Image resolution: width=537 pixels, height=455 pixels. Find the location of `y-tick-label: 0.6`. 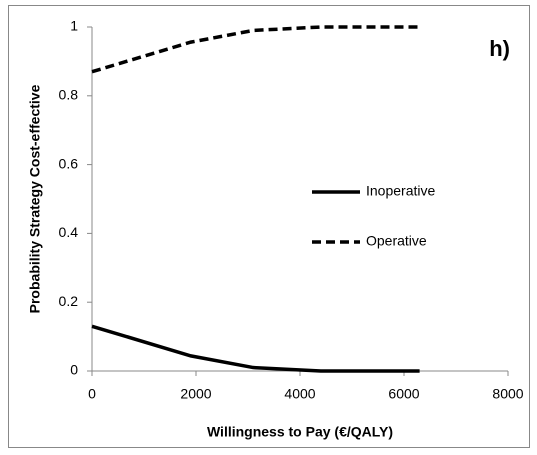

y-tick-label: 0.6 is located at coordinates (69, 163).